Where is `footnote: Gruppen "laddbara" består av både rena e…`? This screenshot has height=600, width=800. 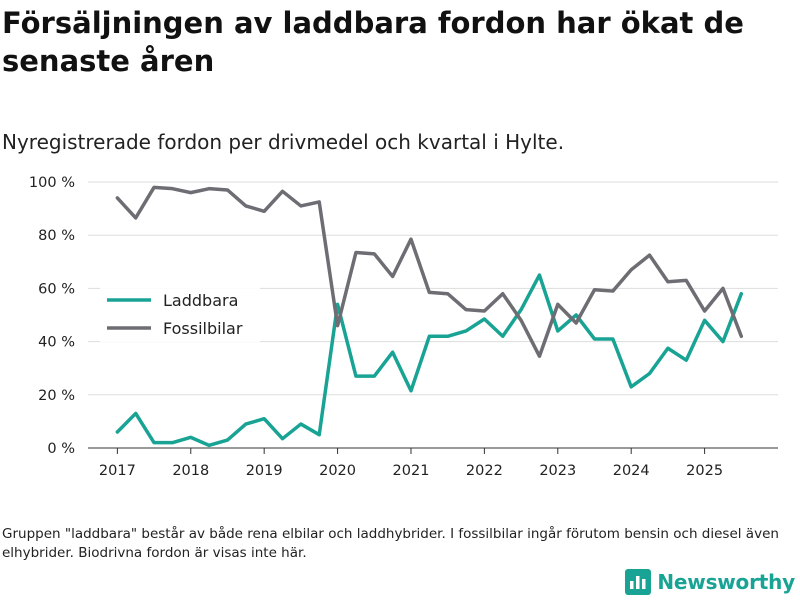 footnote: Gruppen "laddbara" består av både rena e… is located at coordinates (390, 543).